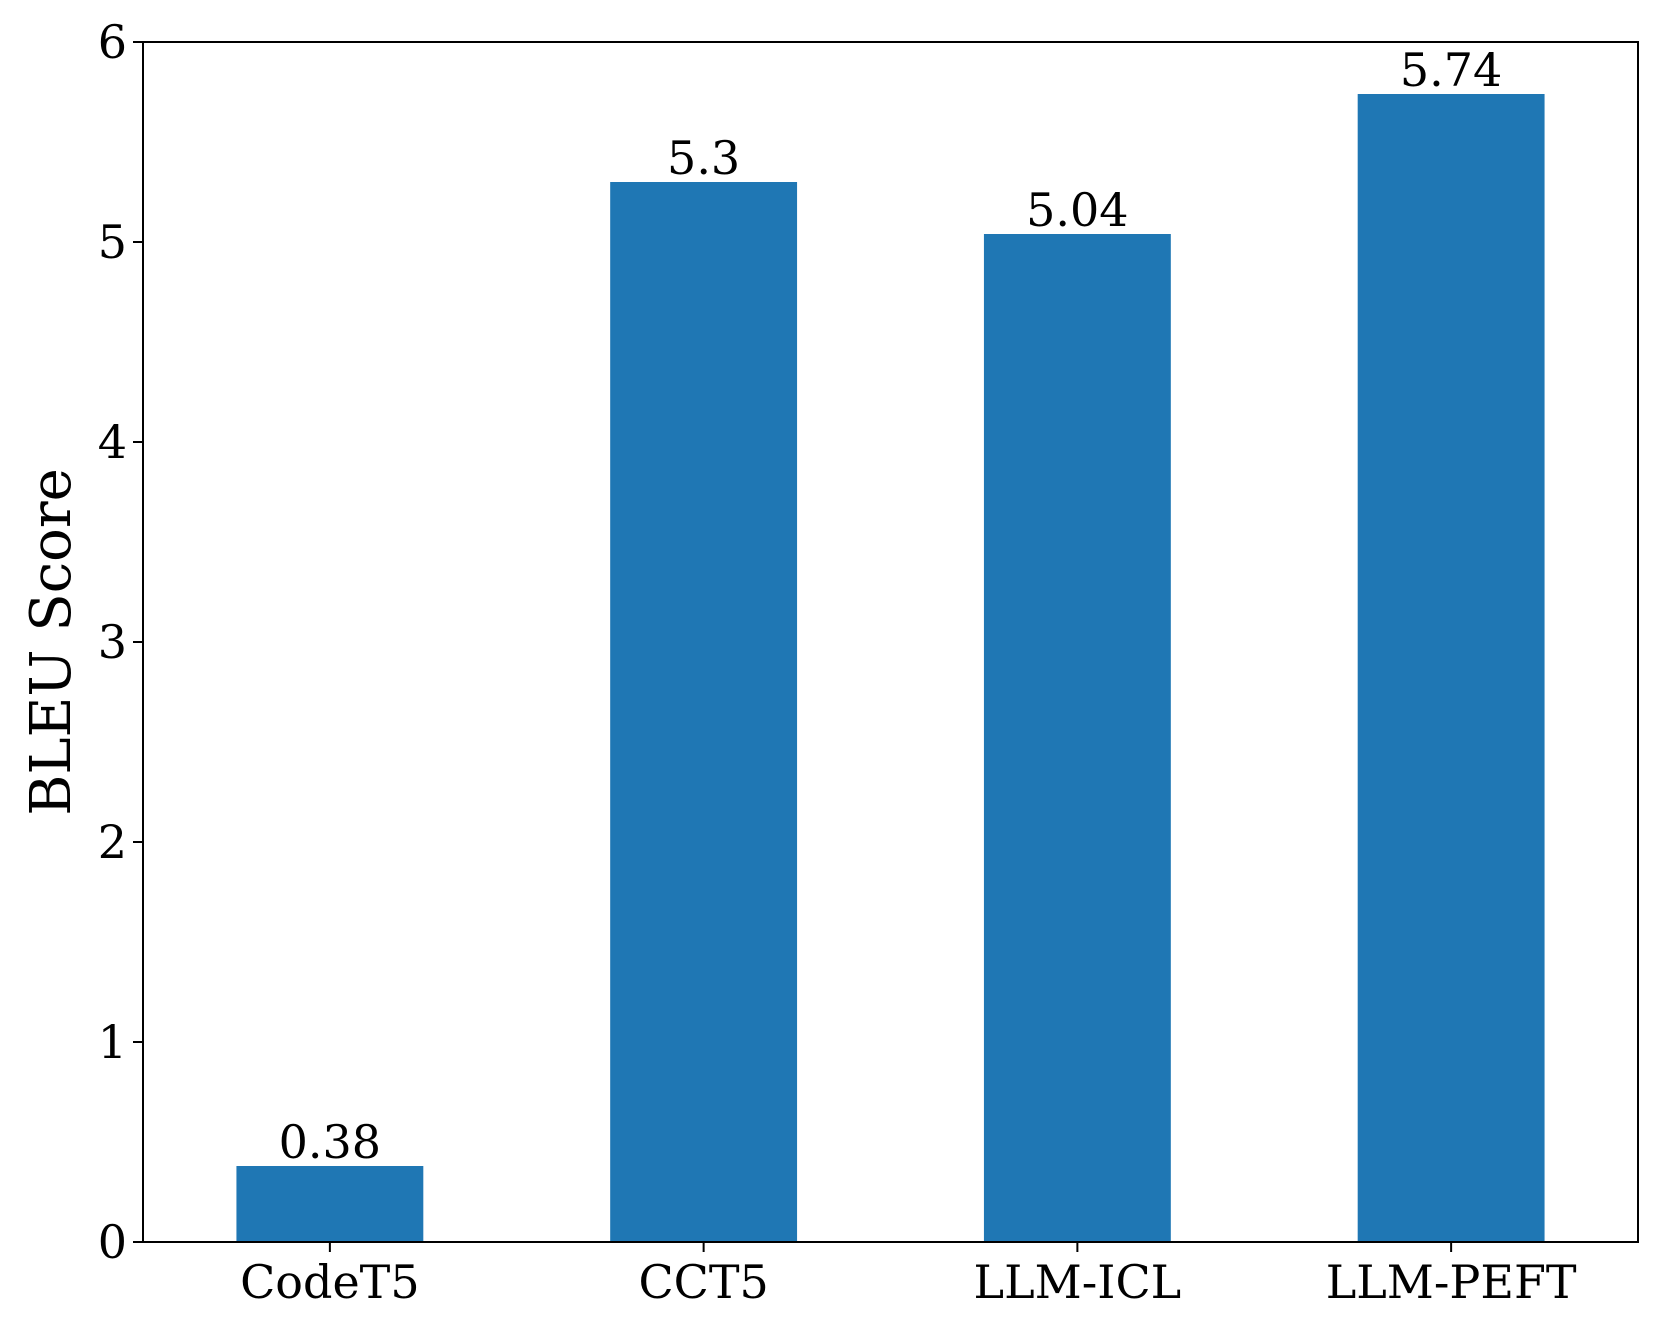  What do you see at coordinates (703, 158) in the screenshot?
I see `bar-value-label: 5.3` at bounding box center [703, 158].